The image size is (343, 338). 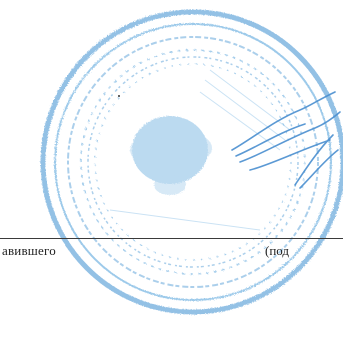 What do you see at coordinates (277, 250) in the screenshot?
I see `caption-right-label: (под` at bounding box center [277, 250].